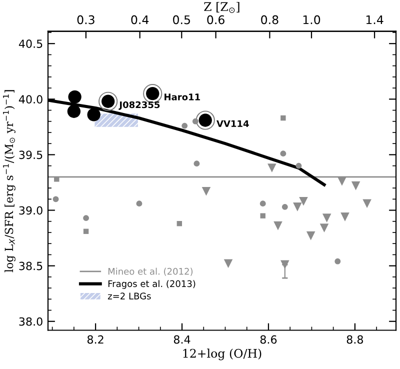 The height and width of the screenshot is (369, 400). What do you see at coordinates (30, 266) in the screenshot?
I see `y-tick-label: 38.5` at bounding box center [30, 266].